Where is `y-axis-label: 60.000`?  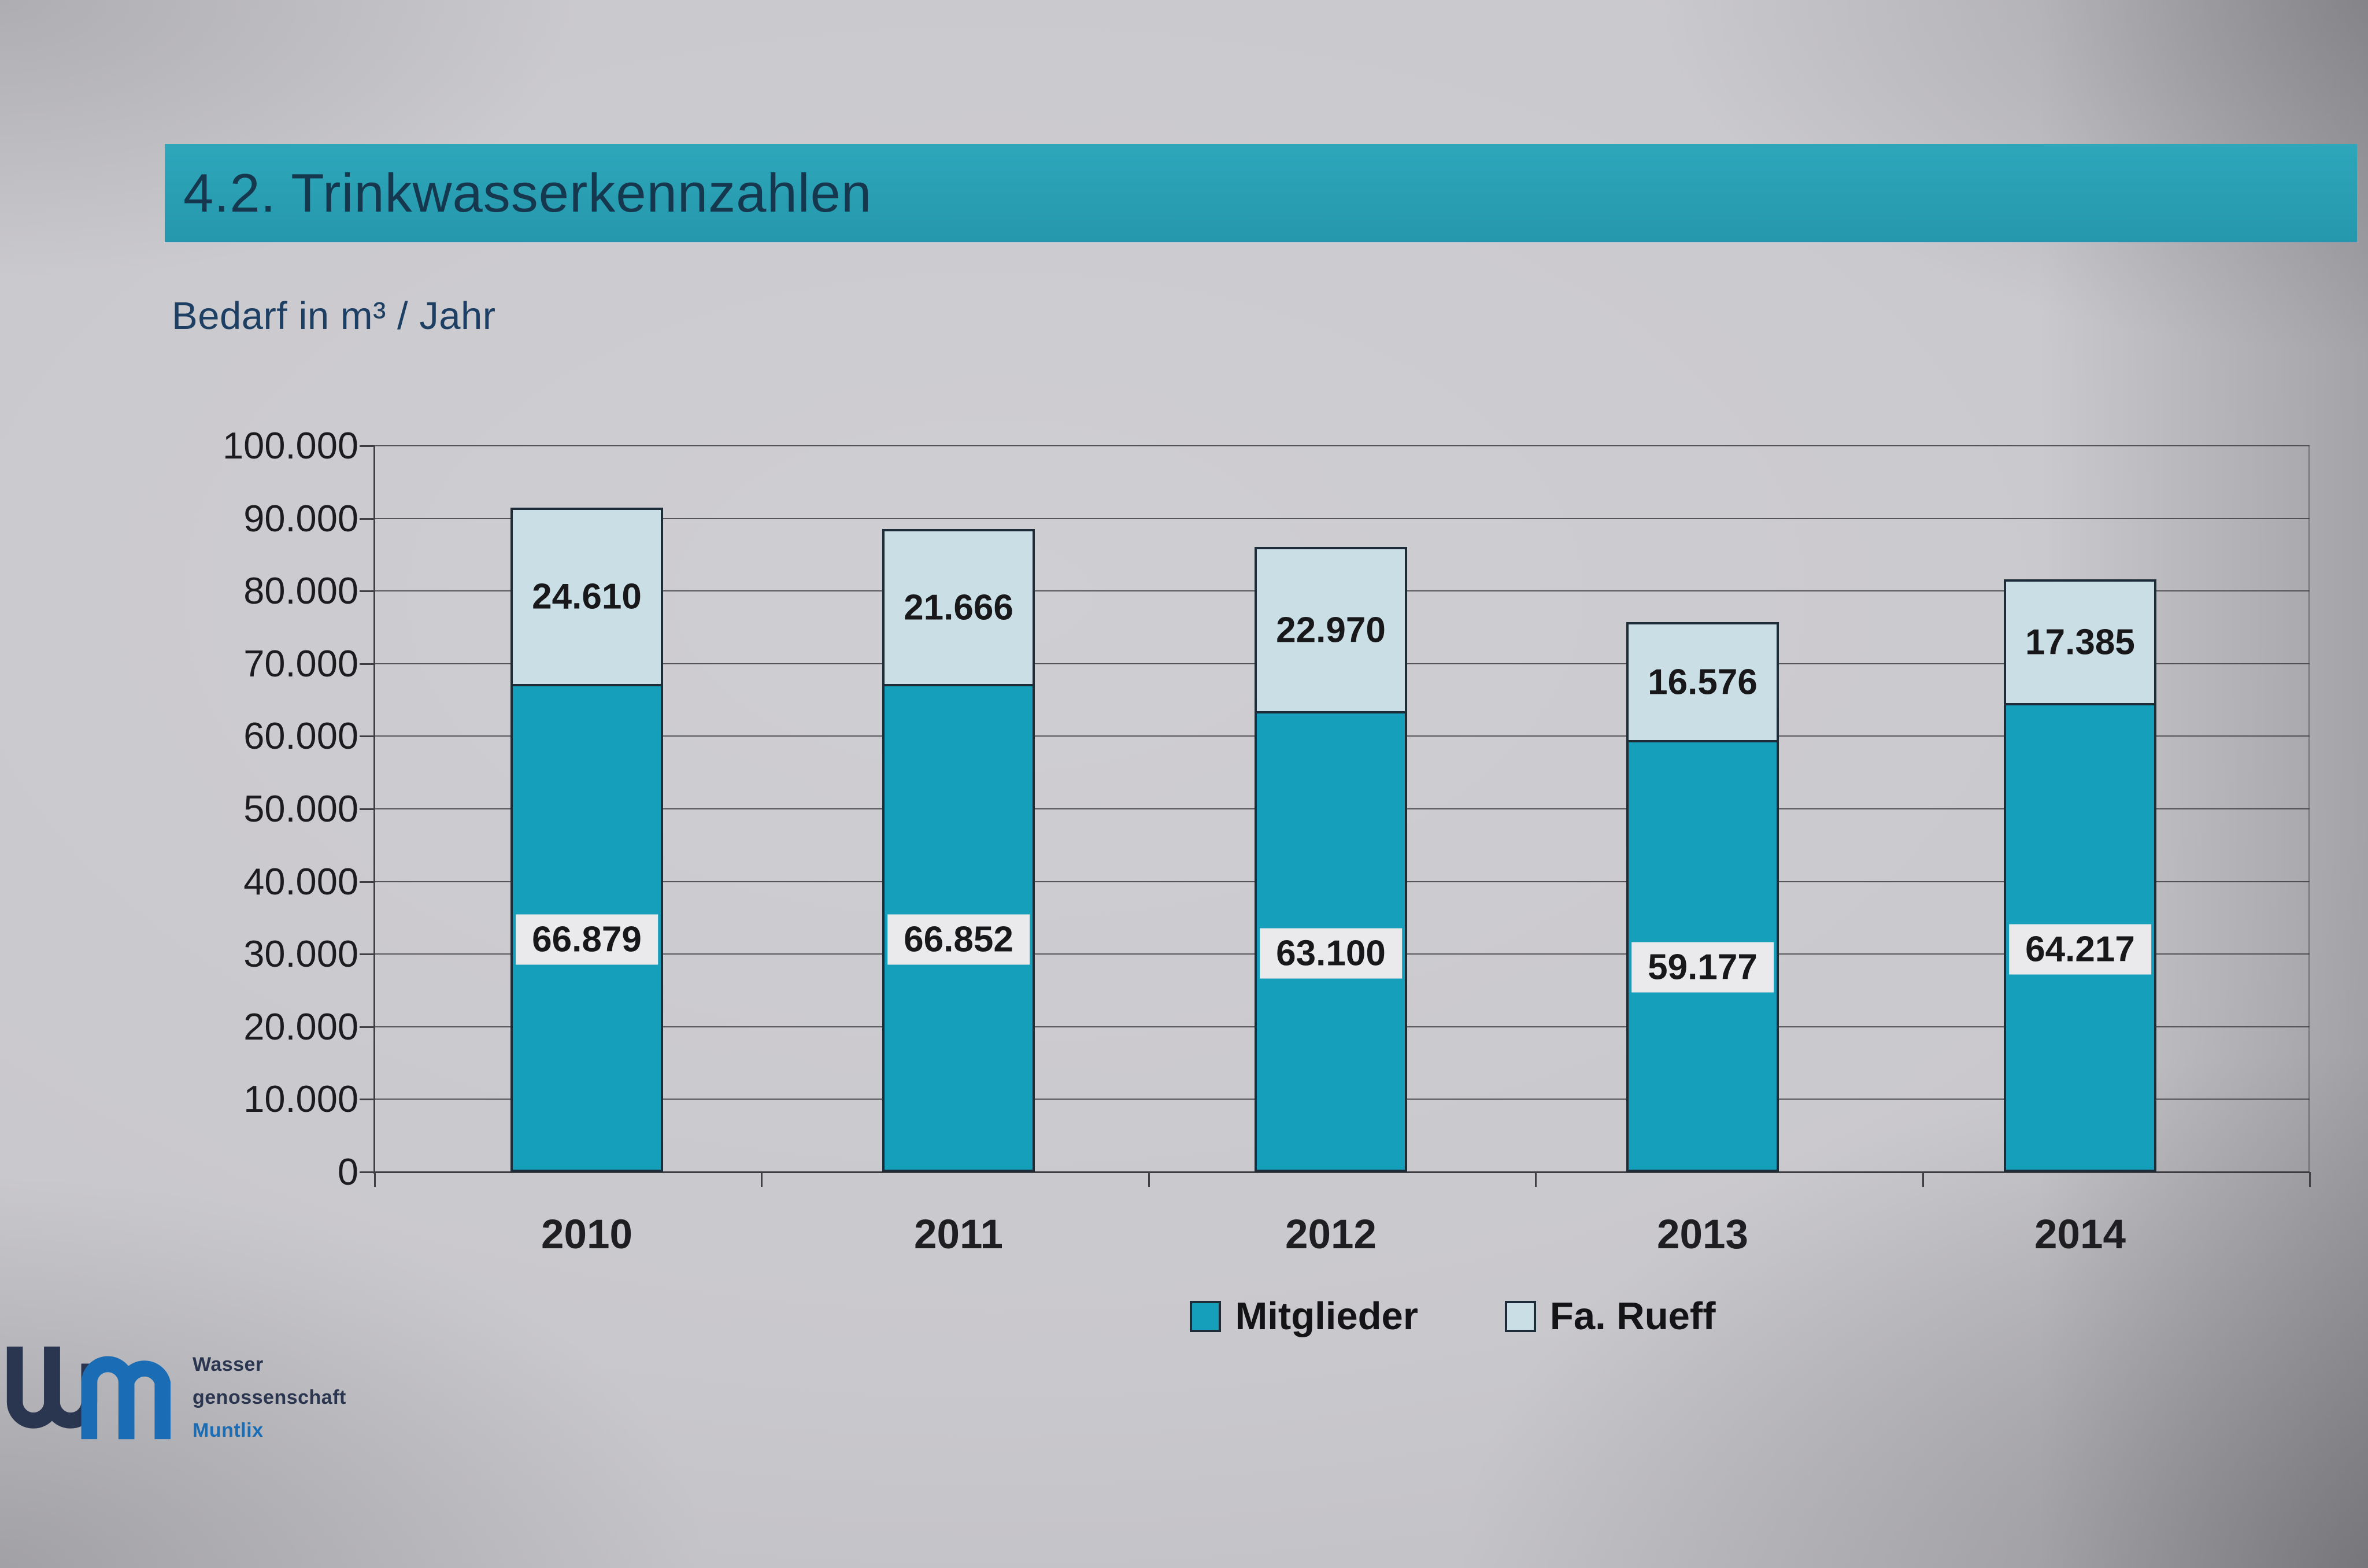 y-axis-label: 60.000 is located at coordinates (301, 736).